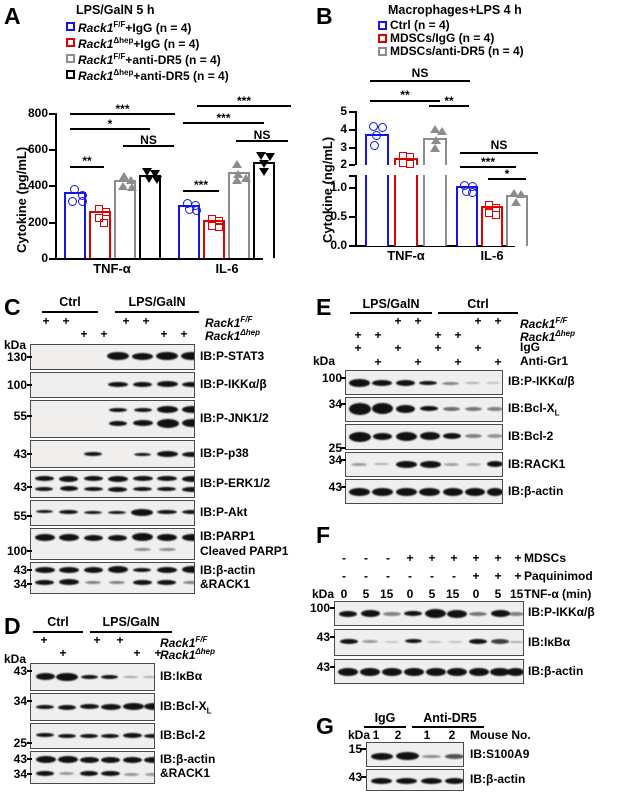  I want to click on panel-e-header-lpsgaln: LPS/GalN, so click(391, 304).